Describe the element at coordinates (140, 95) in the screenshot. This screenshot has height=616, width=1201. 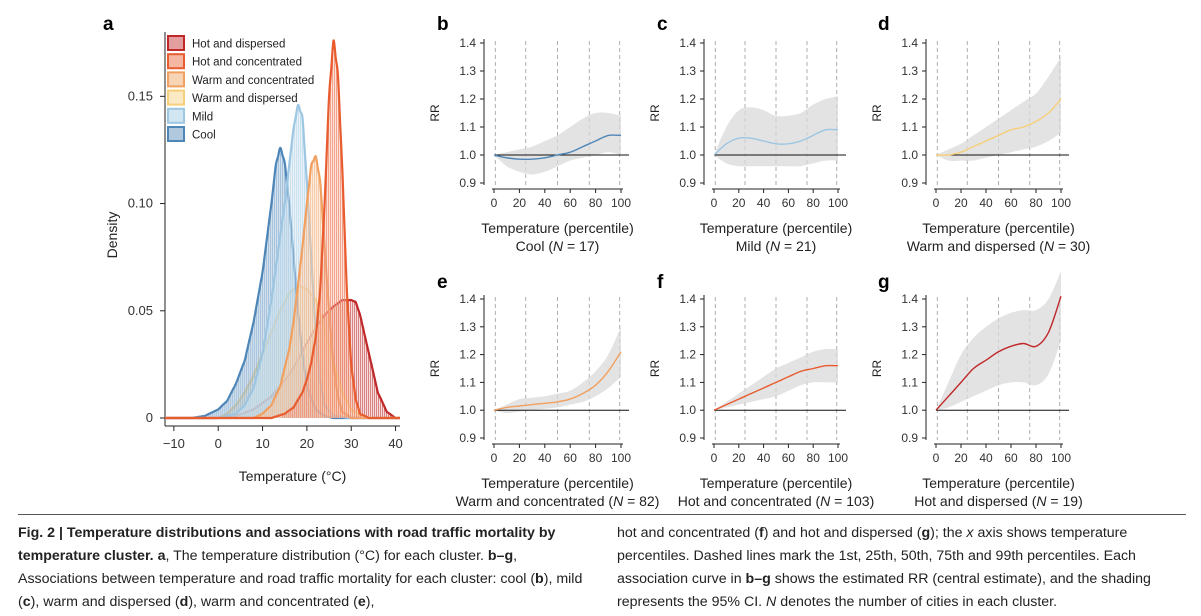
I see `density-y-tick-label: 0.15` at that location.